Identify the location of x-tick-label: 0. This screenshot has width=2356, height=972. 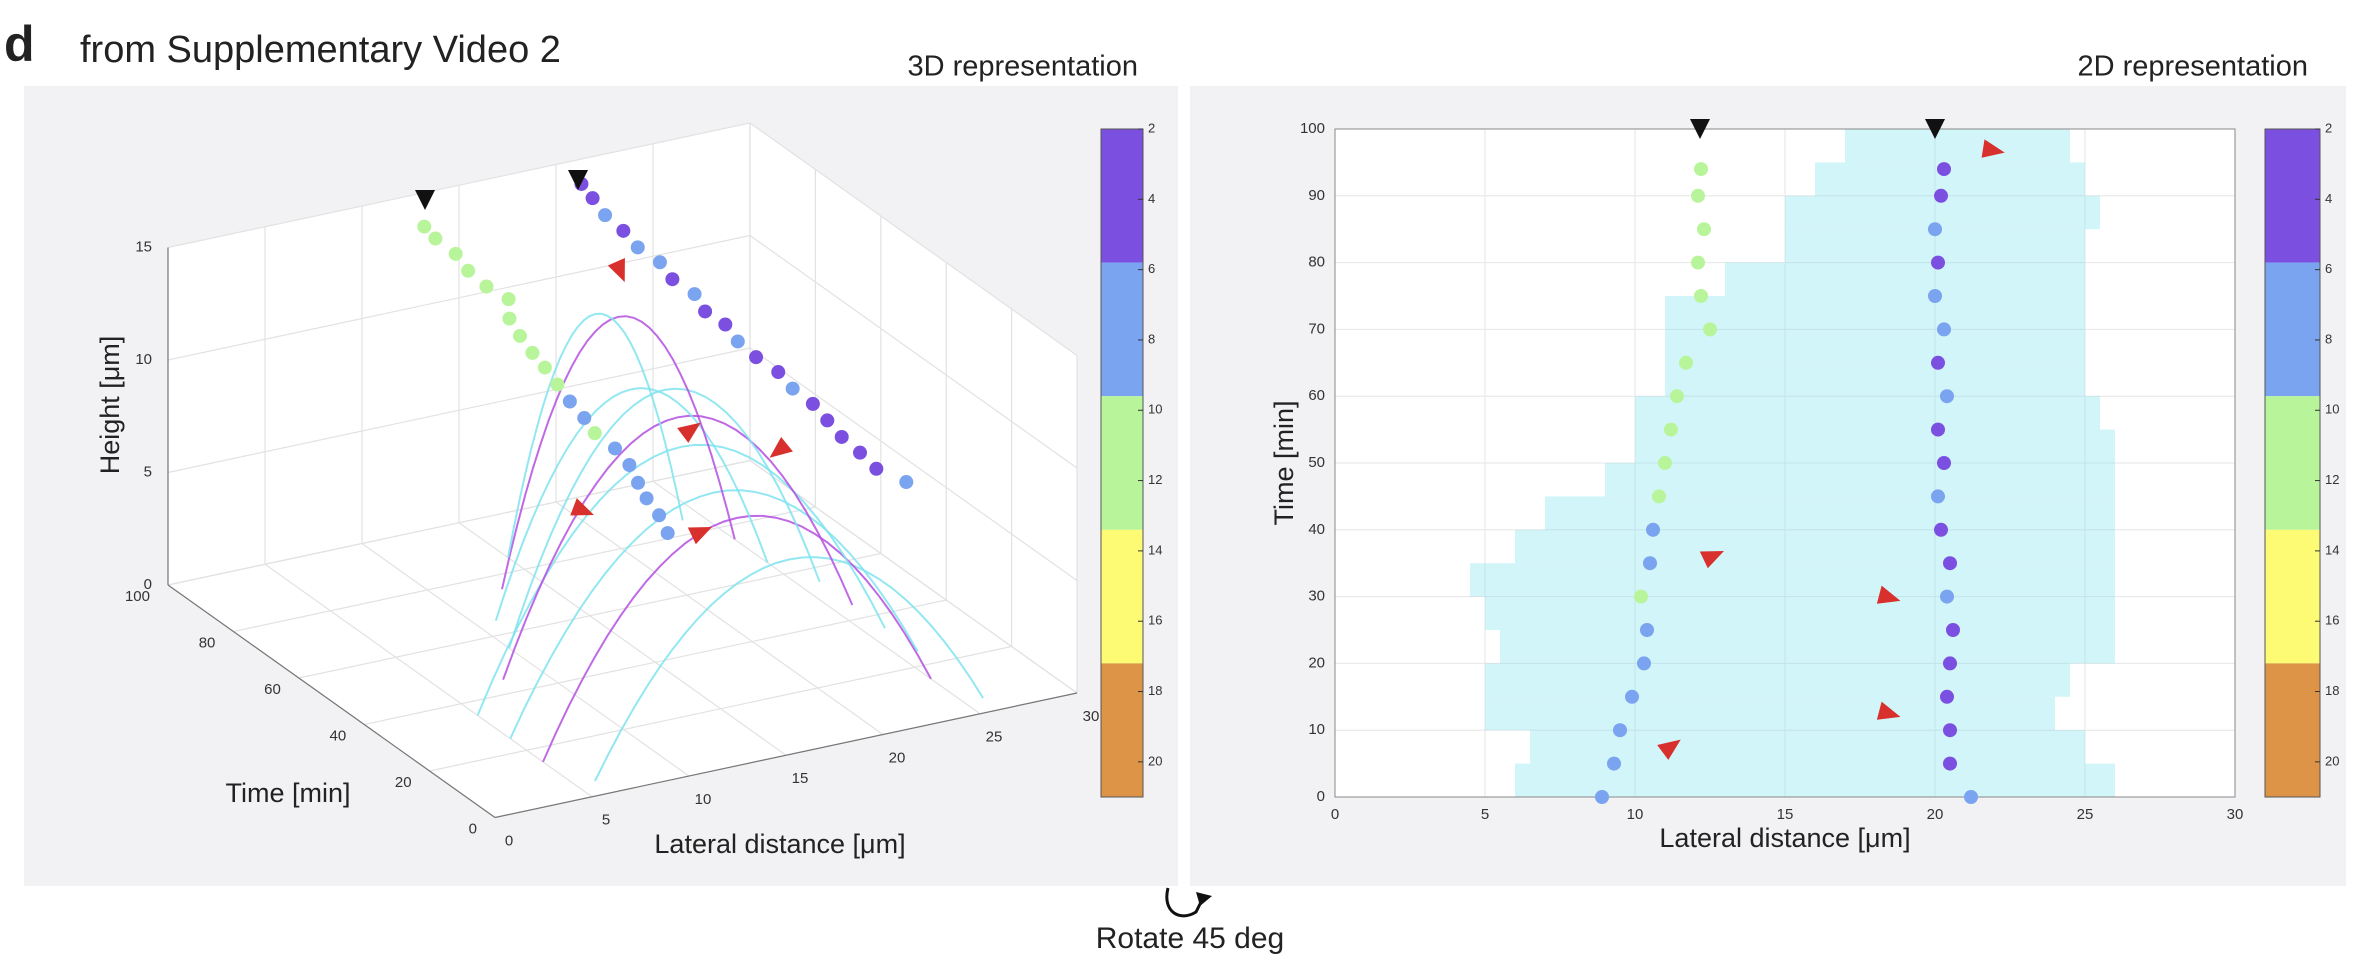
(1335, 814).